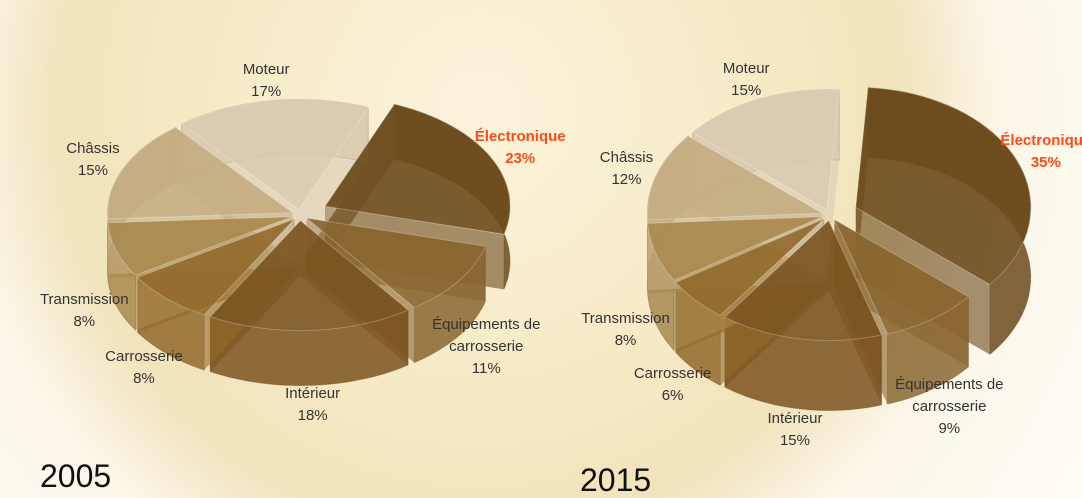 The image size is (1082, 498). I want to click on slice-value: 9%, so click(949, 429).